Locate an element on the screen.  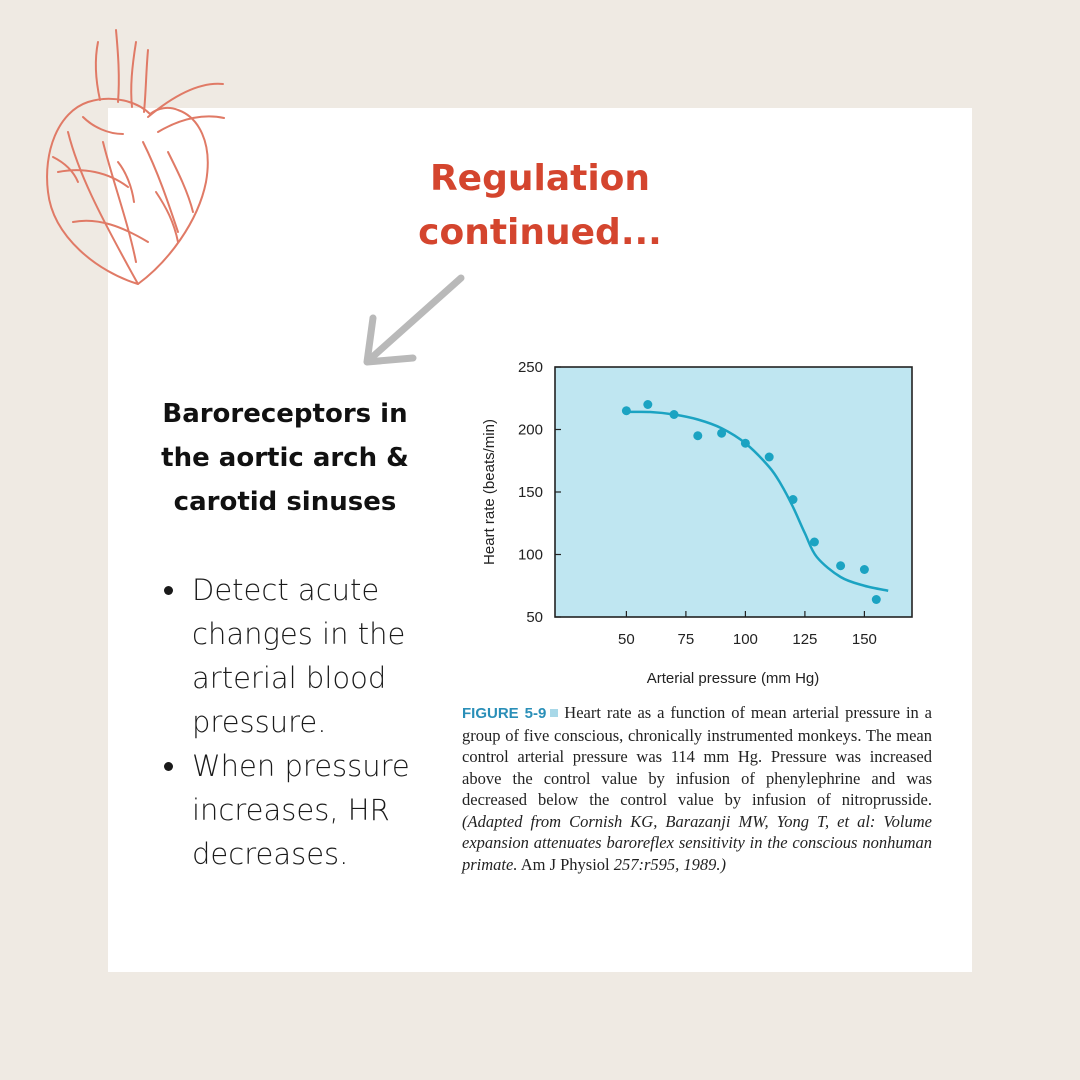
x-tick-label: 100 is located at coordinates (745, 639).